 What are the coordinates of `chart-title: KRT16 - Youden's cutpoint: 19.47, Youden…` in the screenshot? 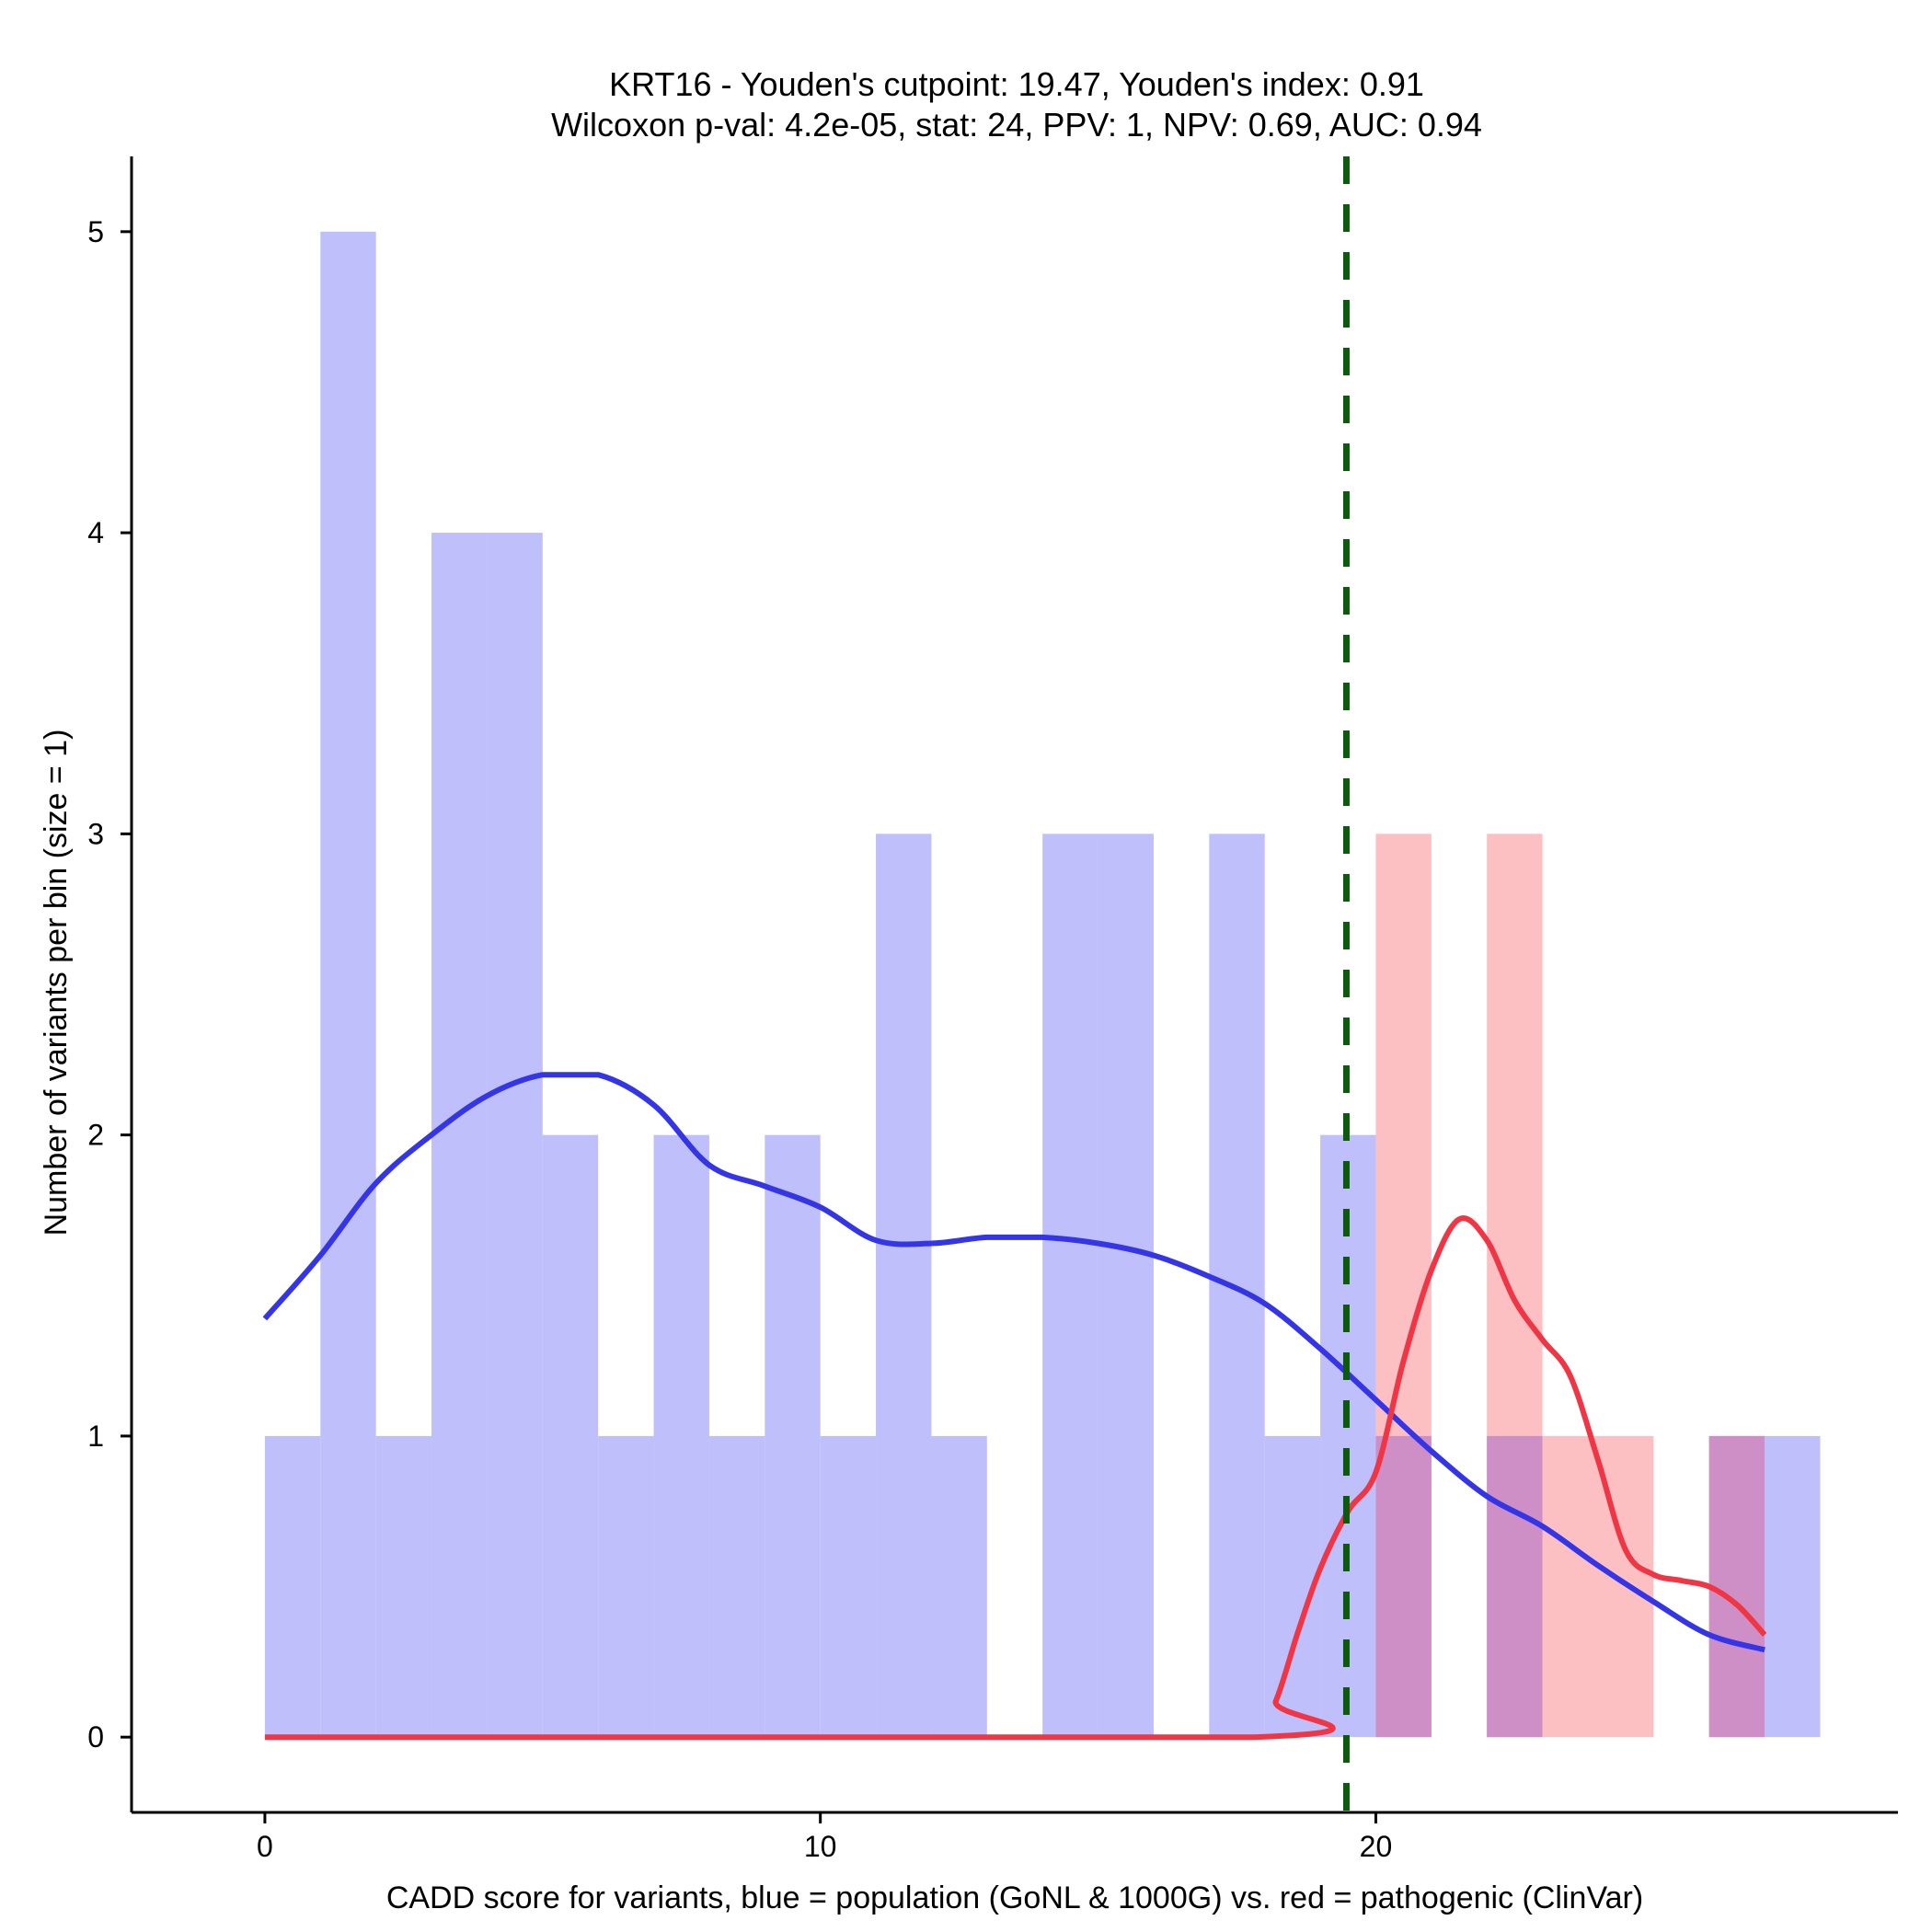 It's located at (1016, 84).